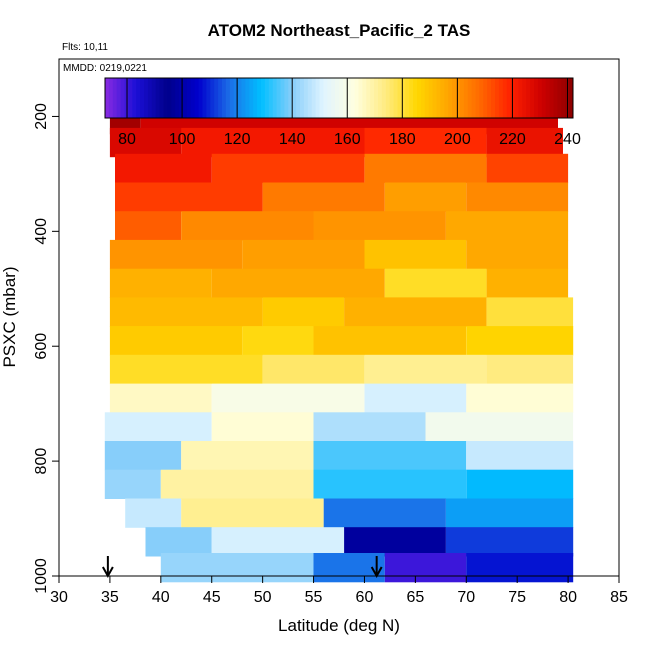  What do you see at coordinates (365, 597) in the screenshot?
I see `x-tick-label: 60` at bounding box center [365, 597].